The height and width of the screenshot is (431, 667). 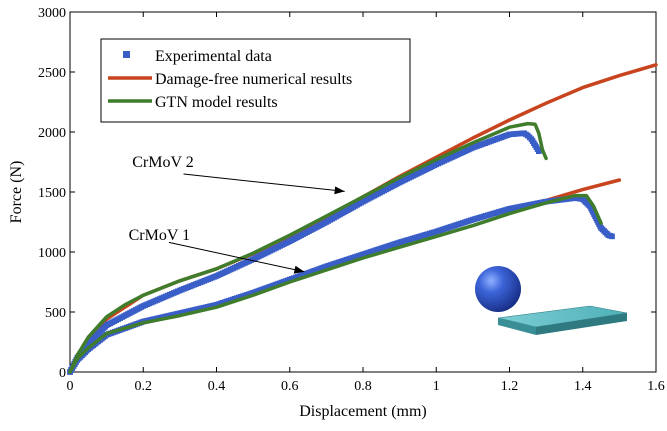 What do you see at coordinates (217, 386) in the screenshot?
I see `x-tick-label: 0.4` at bounding box center [217, 386].